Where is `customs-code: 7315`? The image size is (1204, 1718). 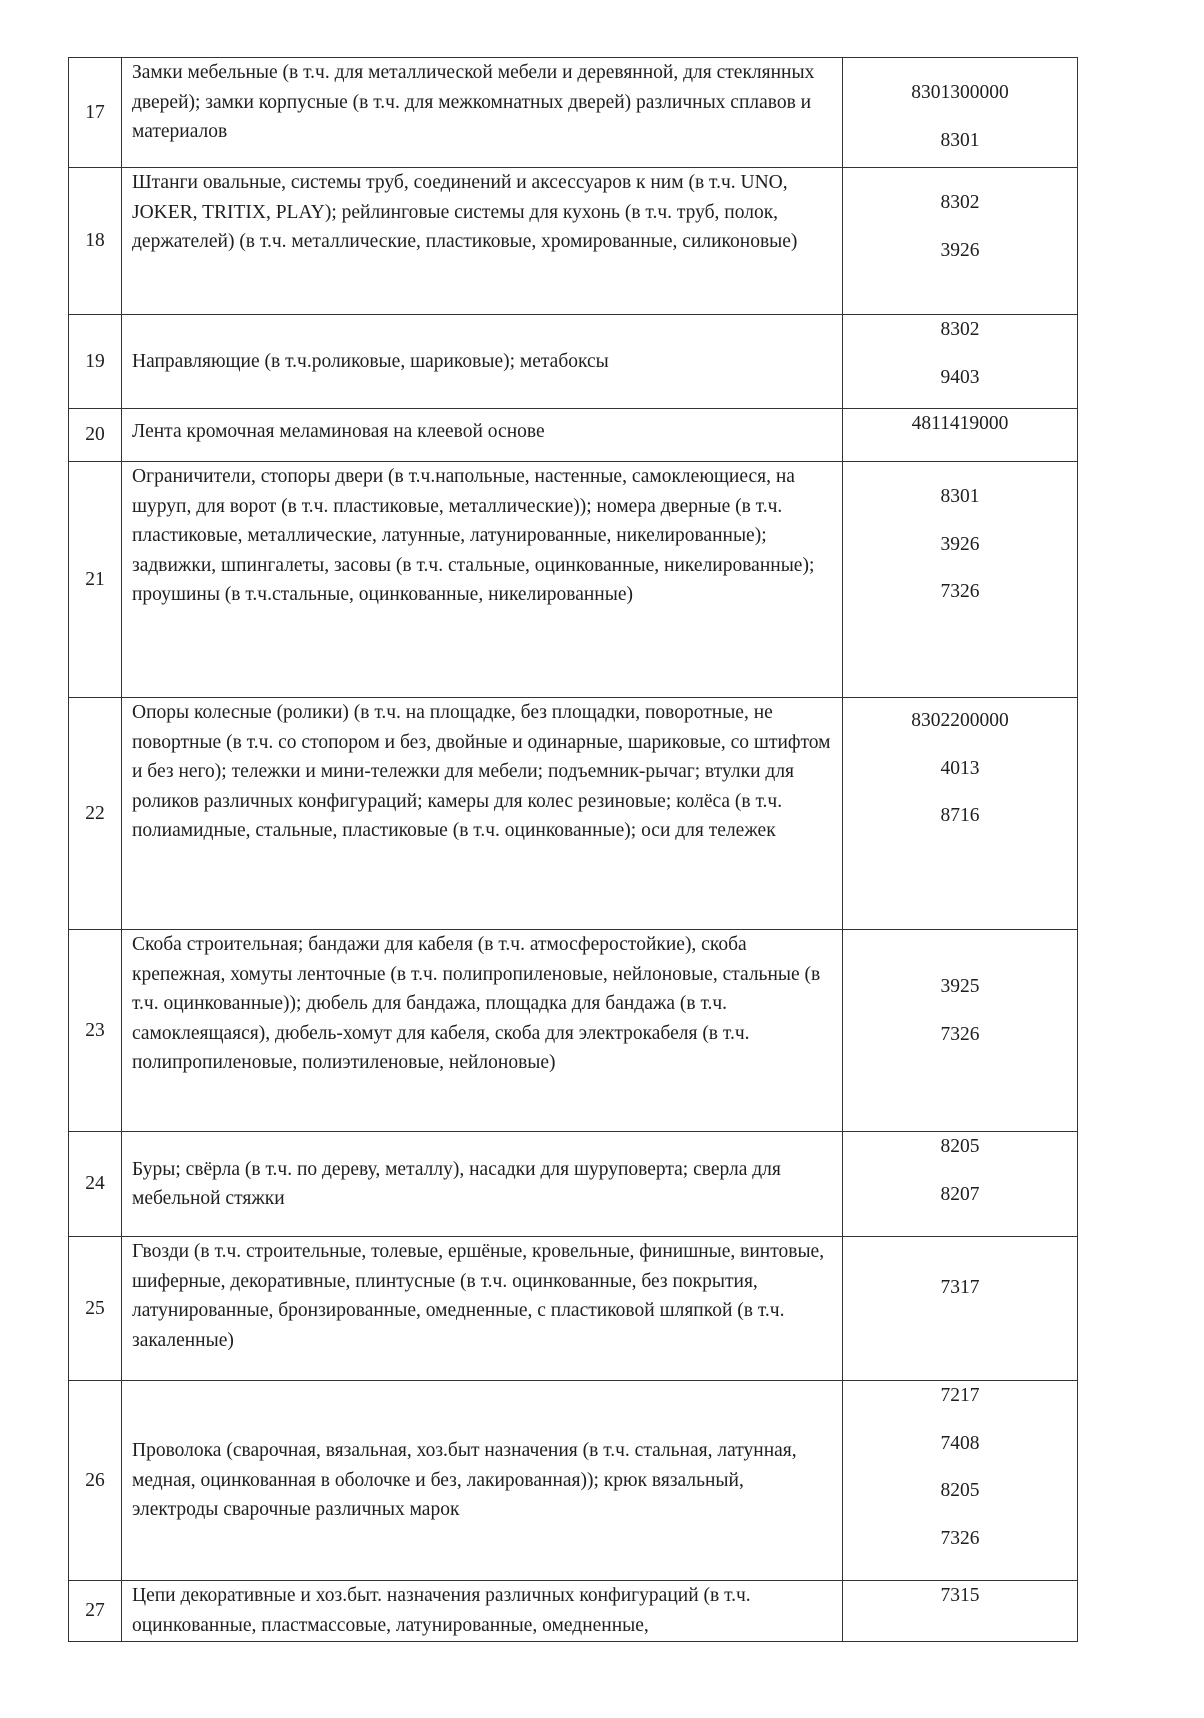
customs-code: 7315 is located at coordinates (960, 1595).